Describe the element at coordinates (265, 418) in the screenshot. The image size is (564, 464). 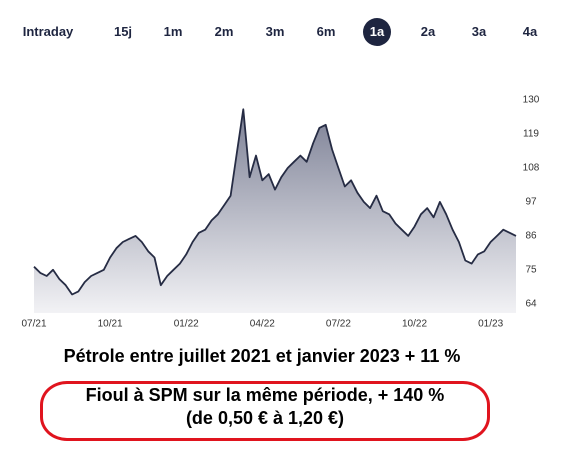
I see `caption: (de 0,50 € à 1,20 €)` at that location.